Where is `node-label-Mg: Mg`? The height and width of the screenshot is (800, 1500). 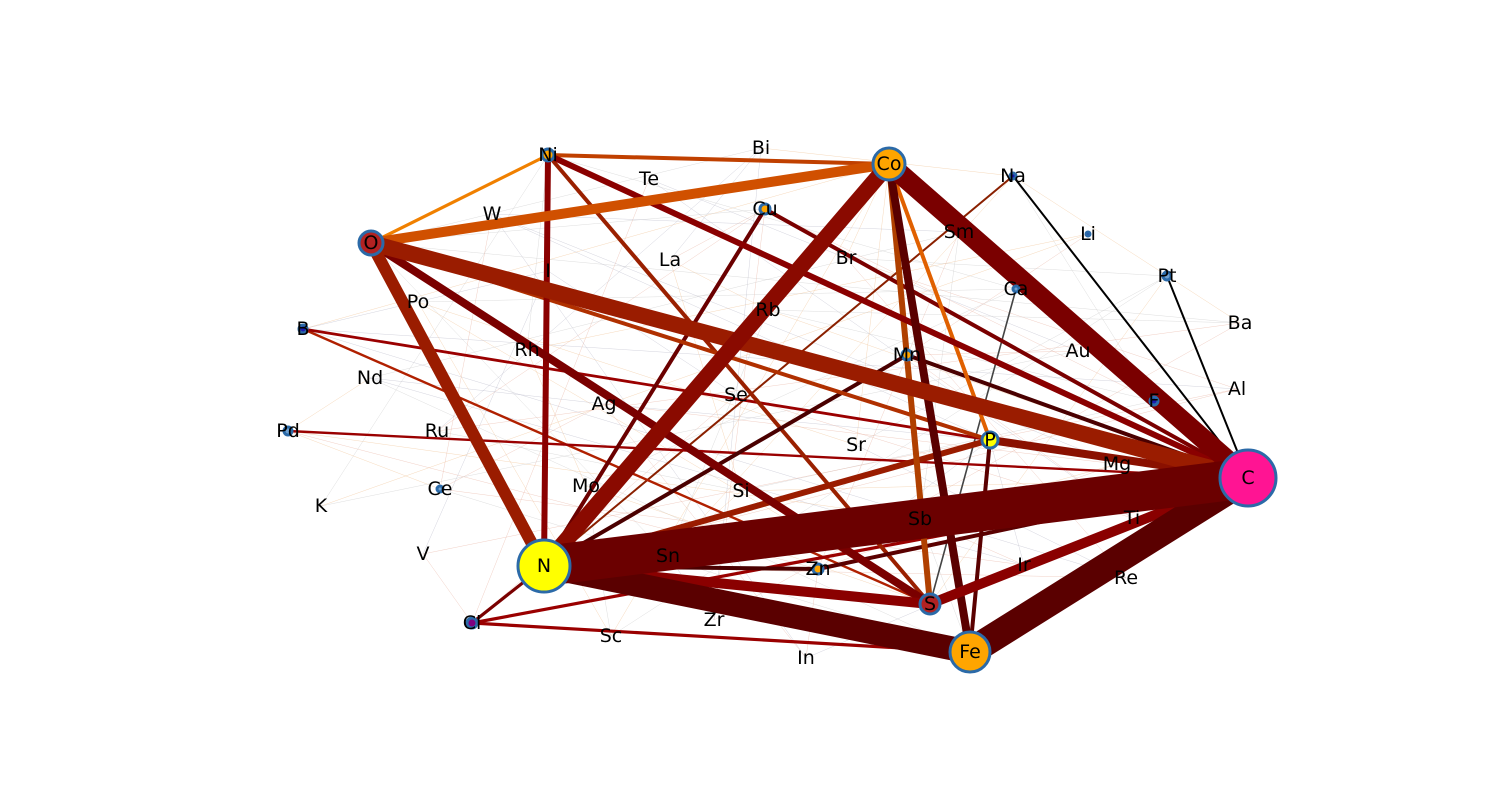 node-label-Mg: Mg is located at coordinates (1117, 464).